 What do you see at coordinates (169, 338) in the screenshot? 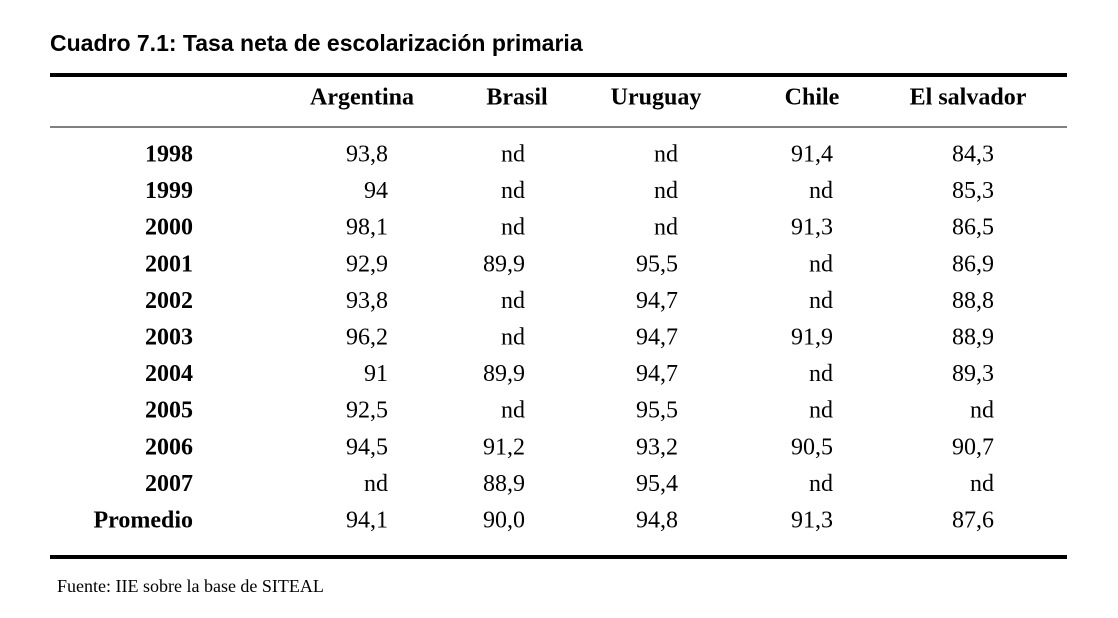
I see `row-label: 2003` at bounding box center [169, 338].